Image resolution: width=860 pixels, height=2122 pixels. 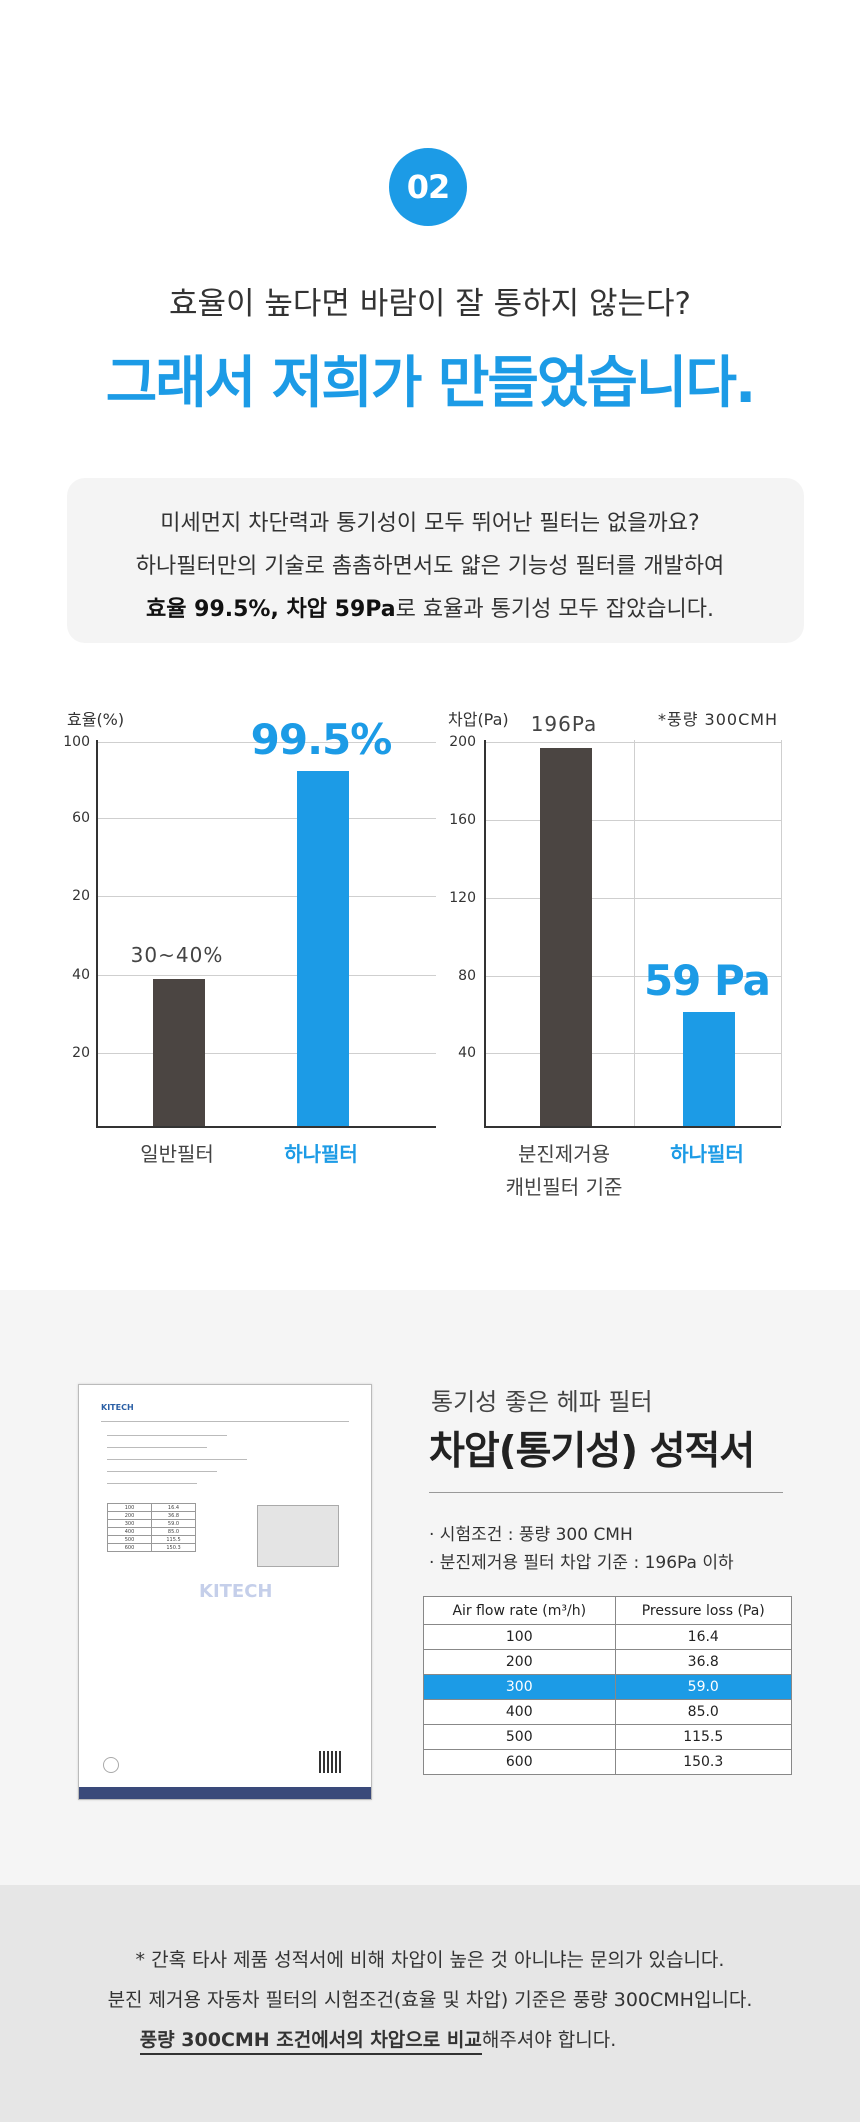 What do you see at coordinates (298, 1536) in the screenshot?
I see `doc-sample-photo` at bounding box center [298, 1536].